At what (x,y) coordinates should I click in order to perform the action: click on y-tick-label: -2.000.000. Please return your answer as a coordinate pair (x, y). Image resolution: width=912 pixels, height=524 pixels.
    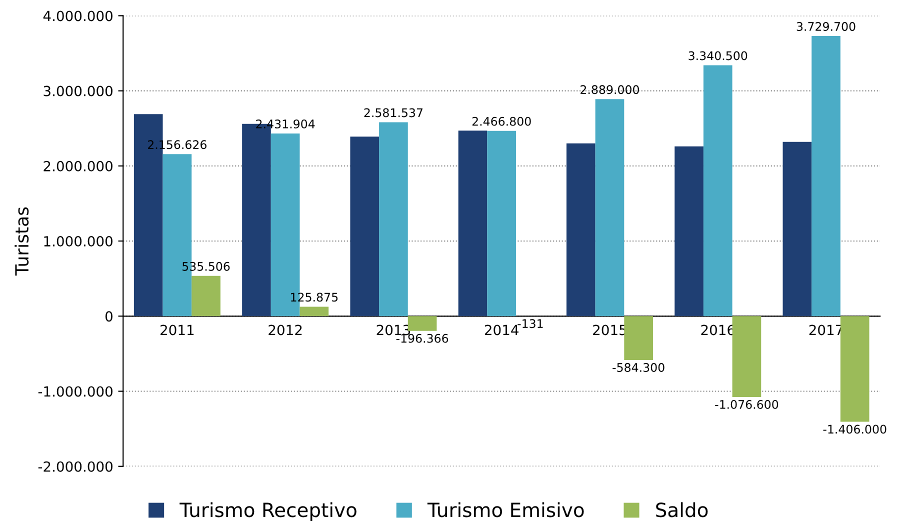
    Looking at the image, I should click on (75, 466).